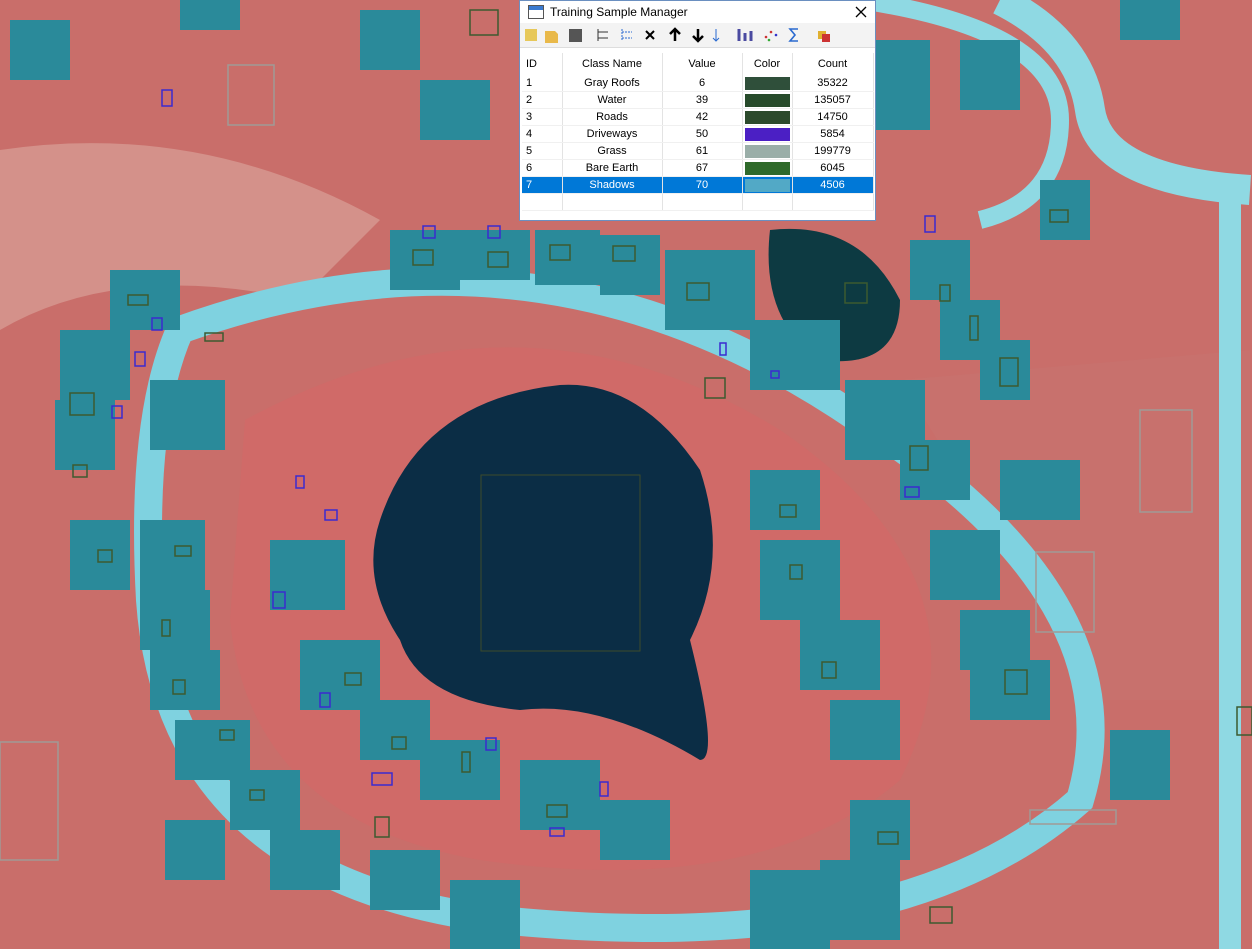 The image size is (1252, 949). Describe the element at coordinates (542, 134) in the screenshot. I see `id-cell: 4` at that location.